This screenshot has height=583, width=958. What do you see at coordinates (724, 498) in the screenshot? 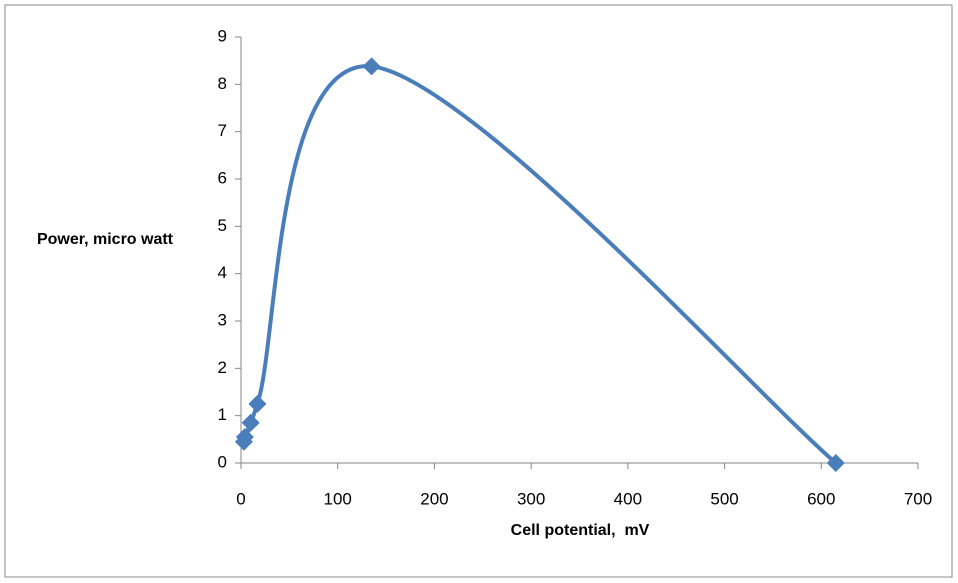
I see `x-tick-label: 500` at bounding box center [724, 498].